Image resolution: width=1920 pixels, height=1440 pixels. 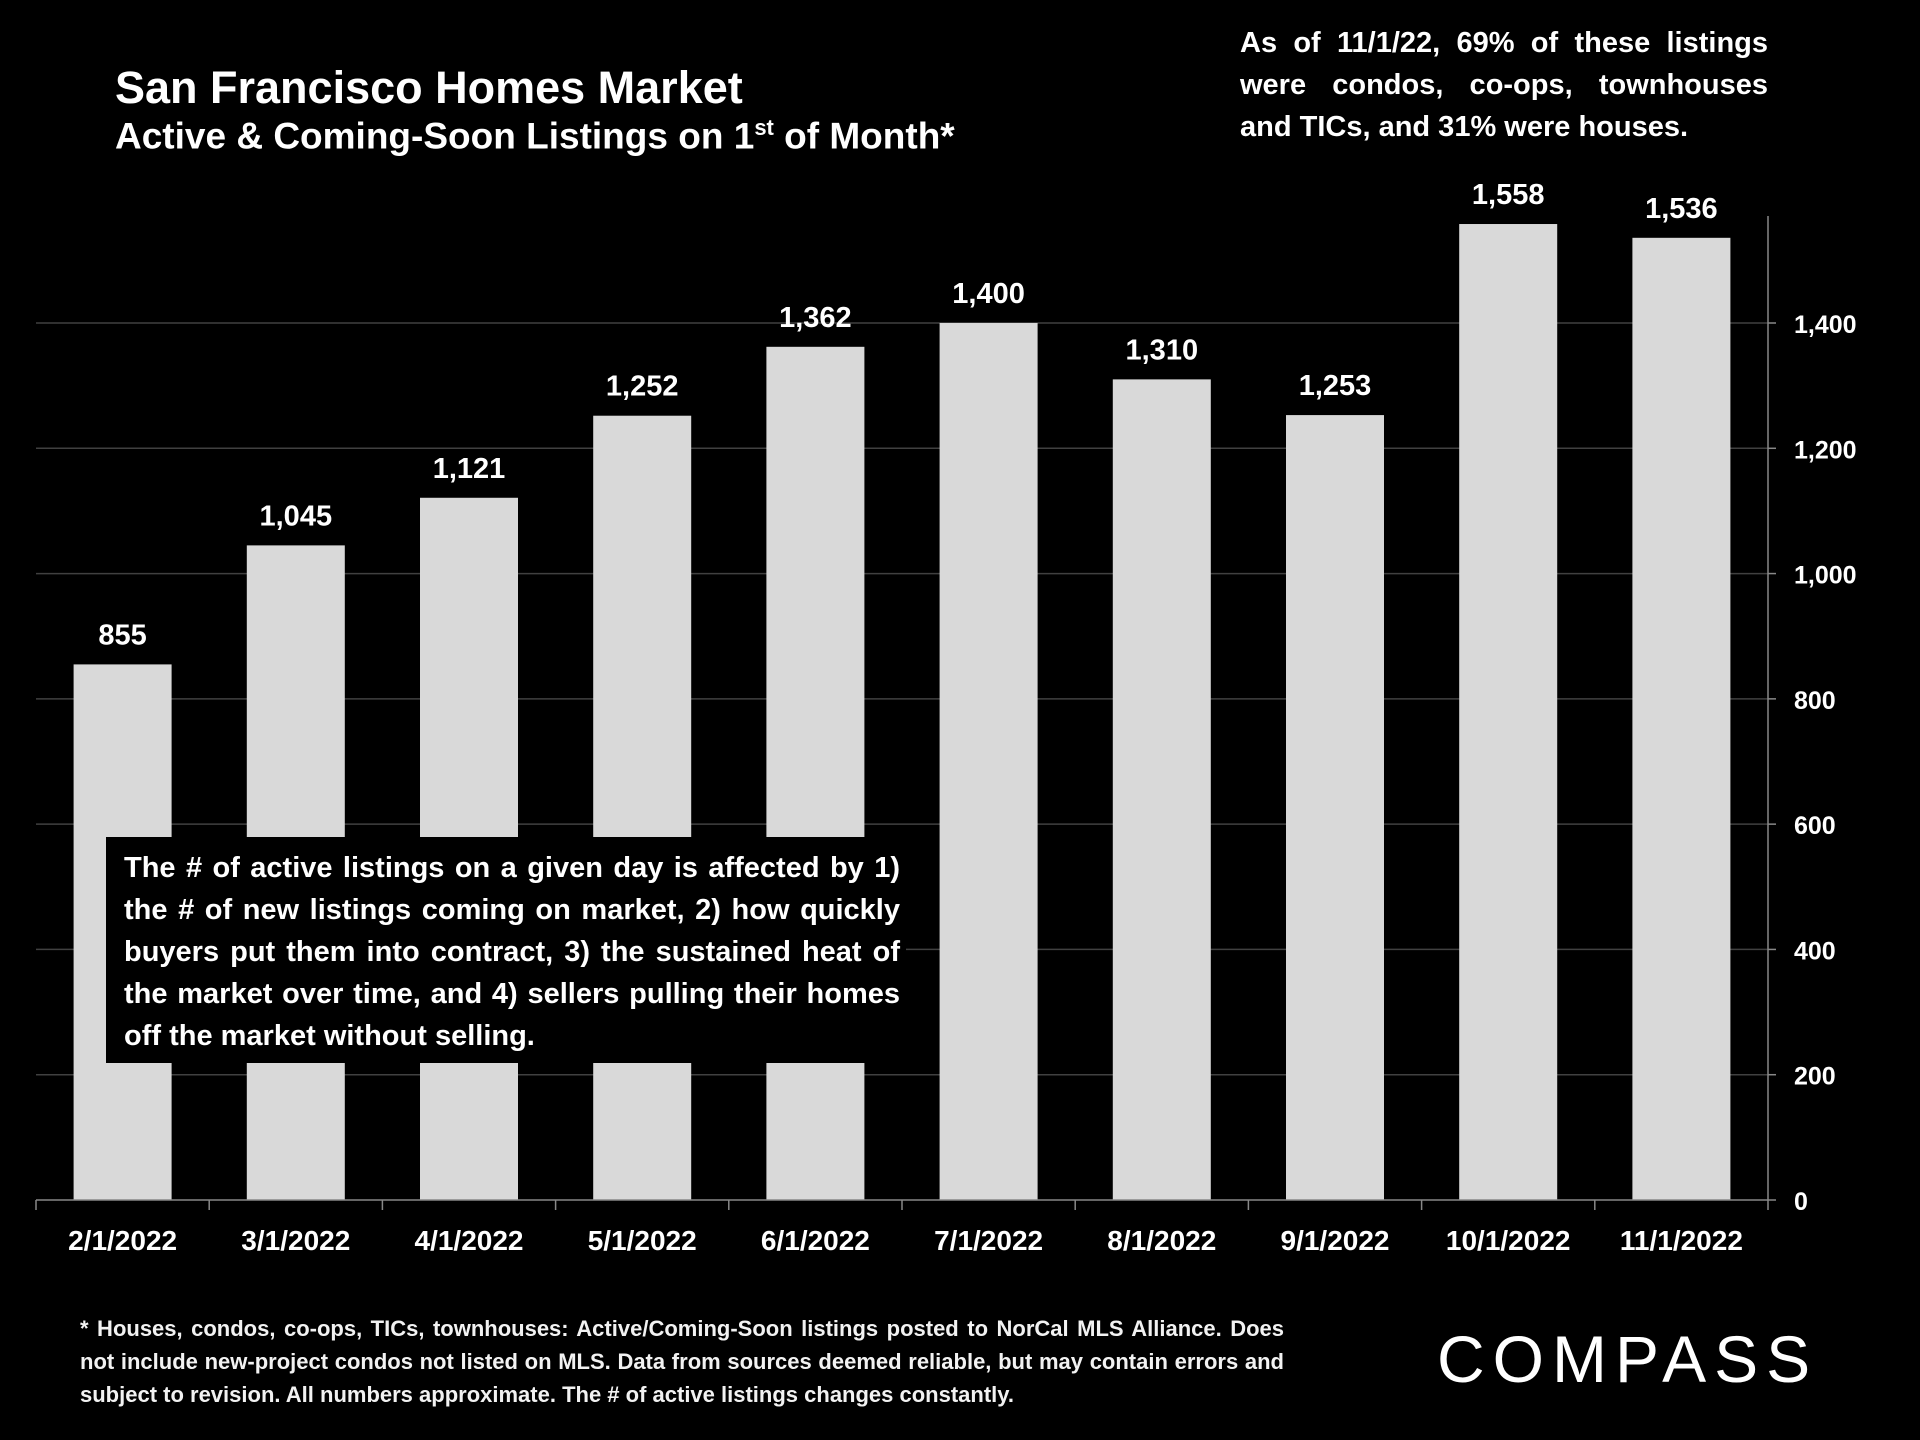 What do you see at coordinates (815, 318) in the screenshot?
I see `bar-value-label: 1,362` at bounding box center [815, 318].